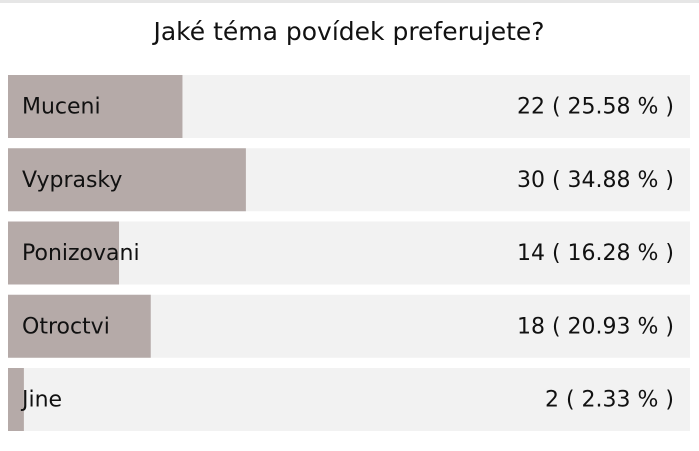  I want to click on value-label: 14 ( 16.28 % ), so click(595, 253).